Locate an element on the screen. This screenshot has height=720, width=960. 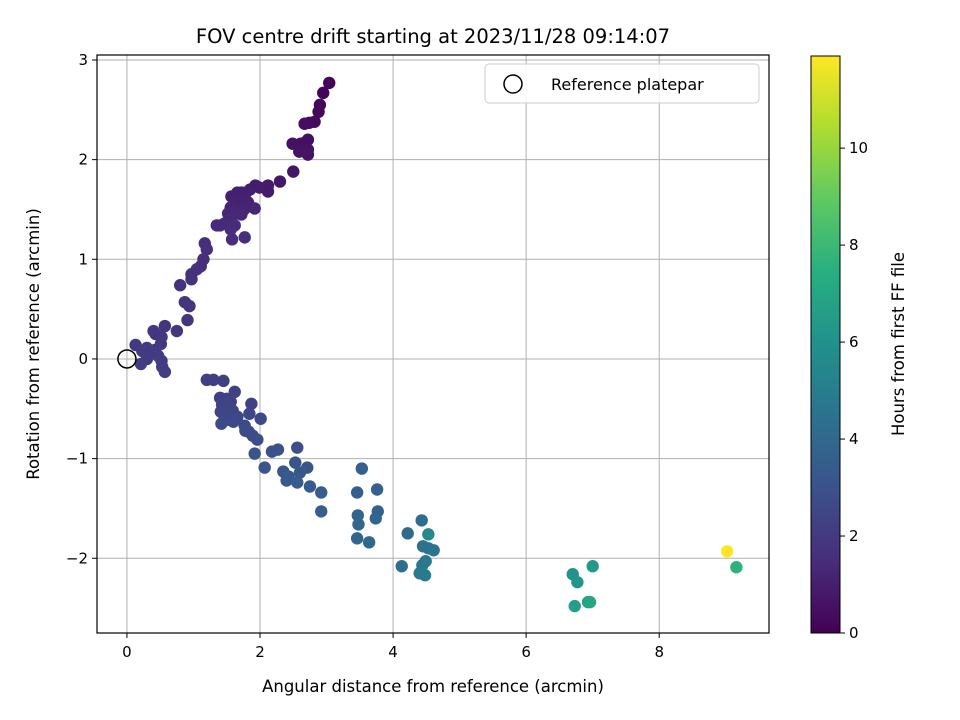
reference-point-marker is located at coordinates (127, 359).